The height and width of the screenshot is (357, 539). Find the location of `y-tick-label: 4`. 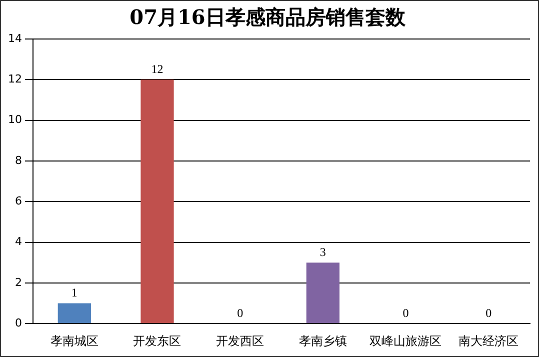

y-tick-label: 4 is located at coordinates (18, 241).